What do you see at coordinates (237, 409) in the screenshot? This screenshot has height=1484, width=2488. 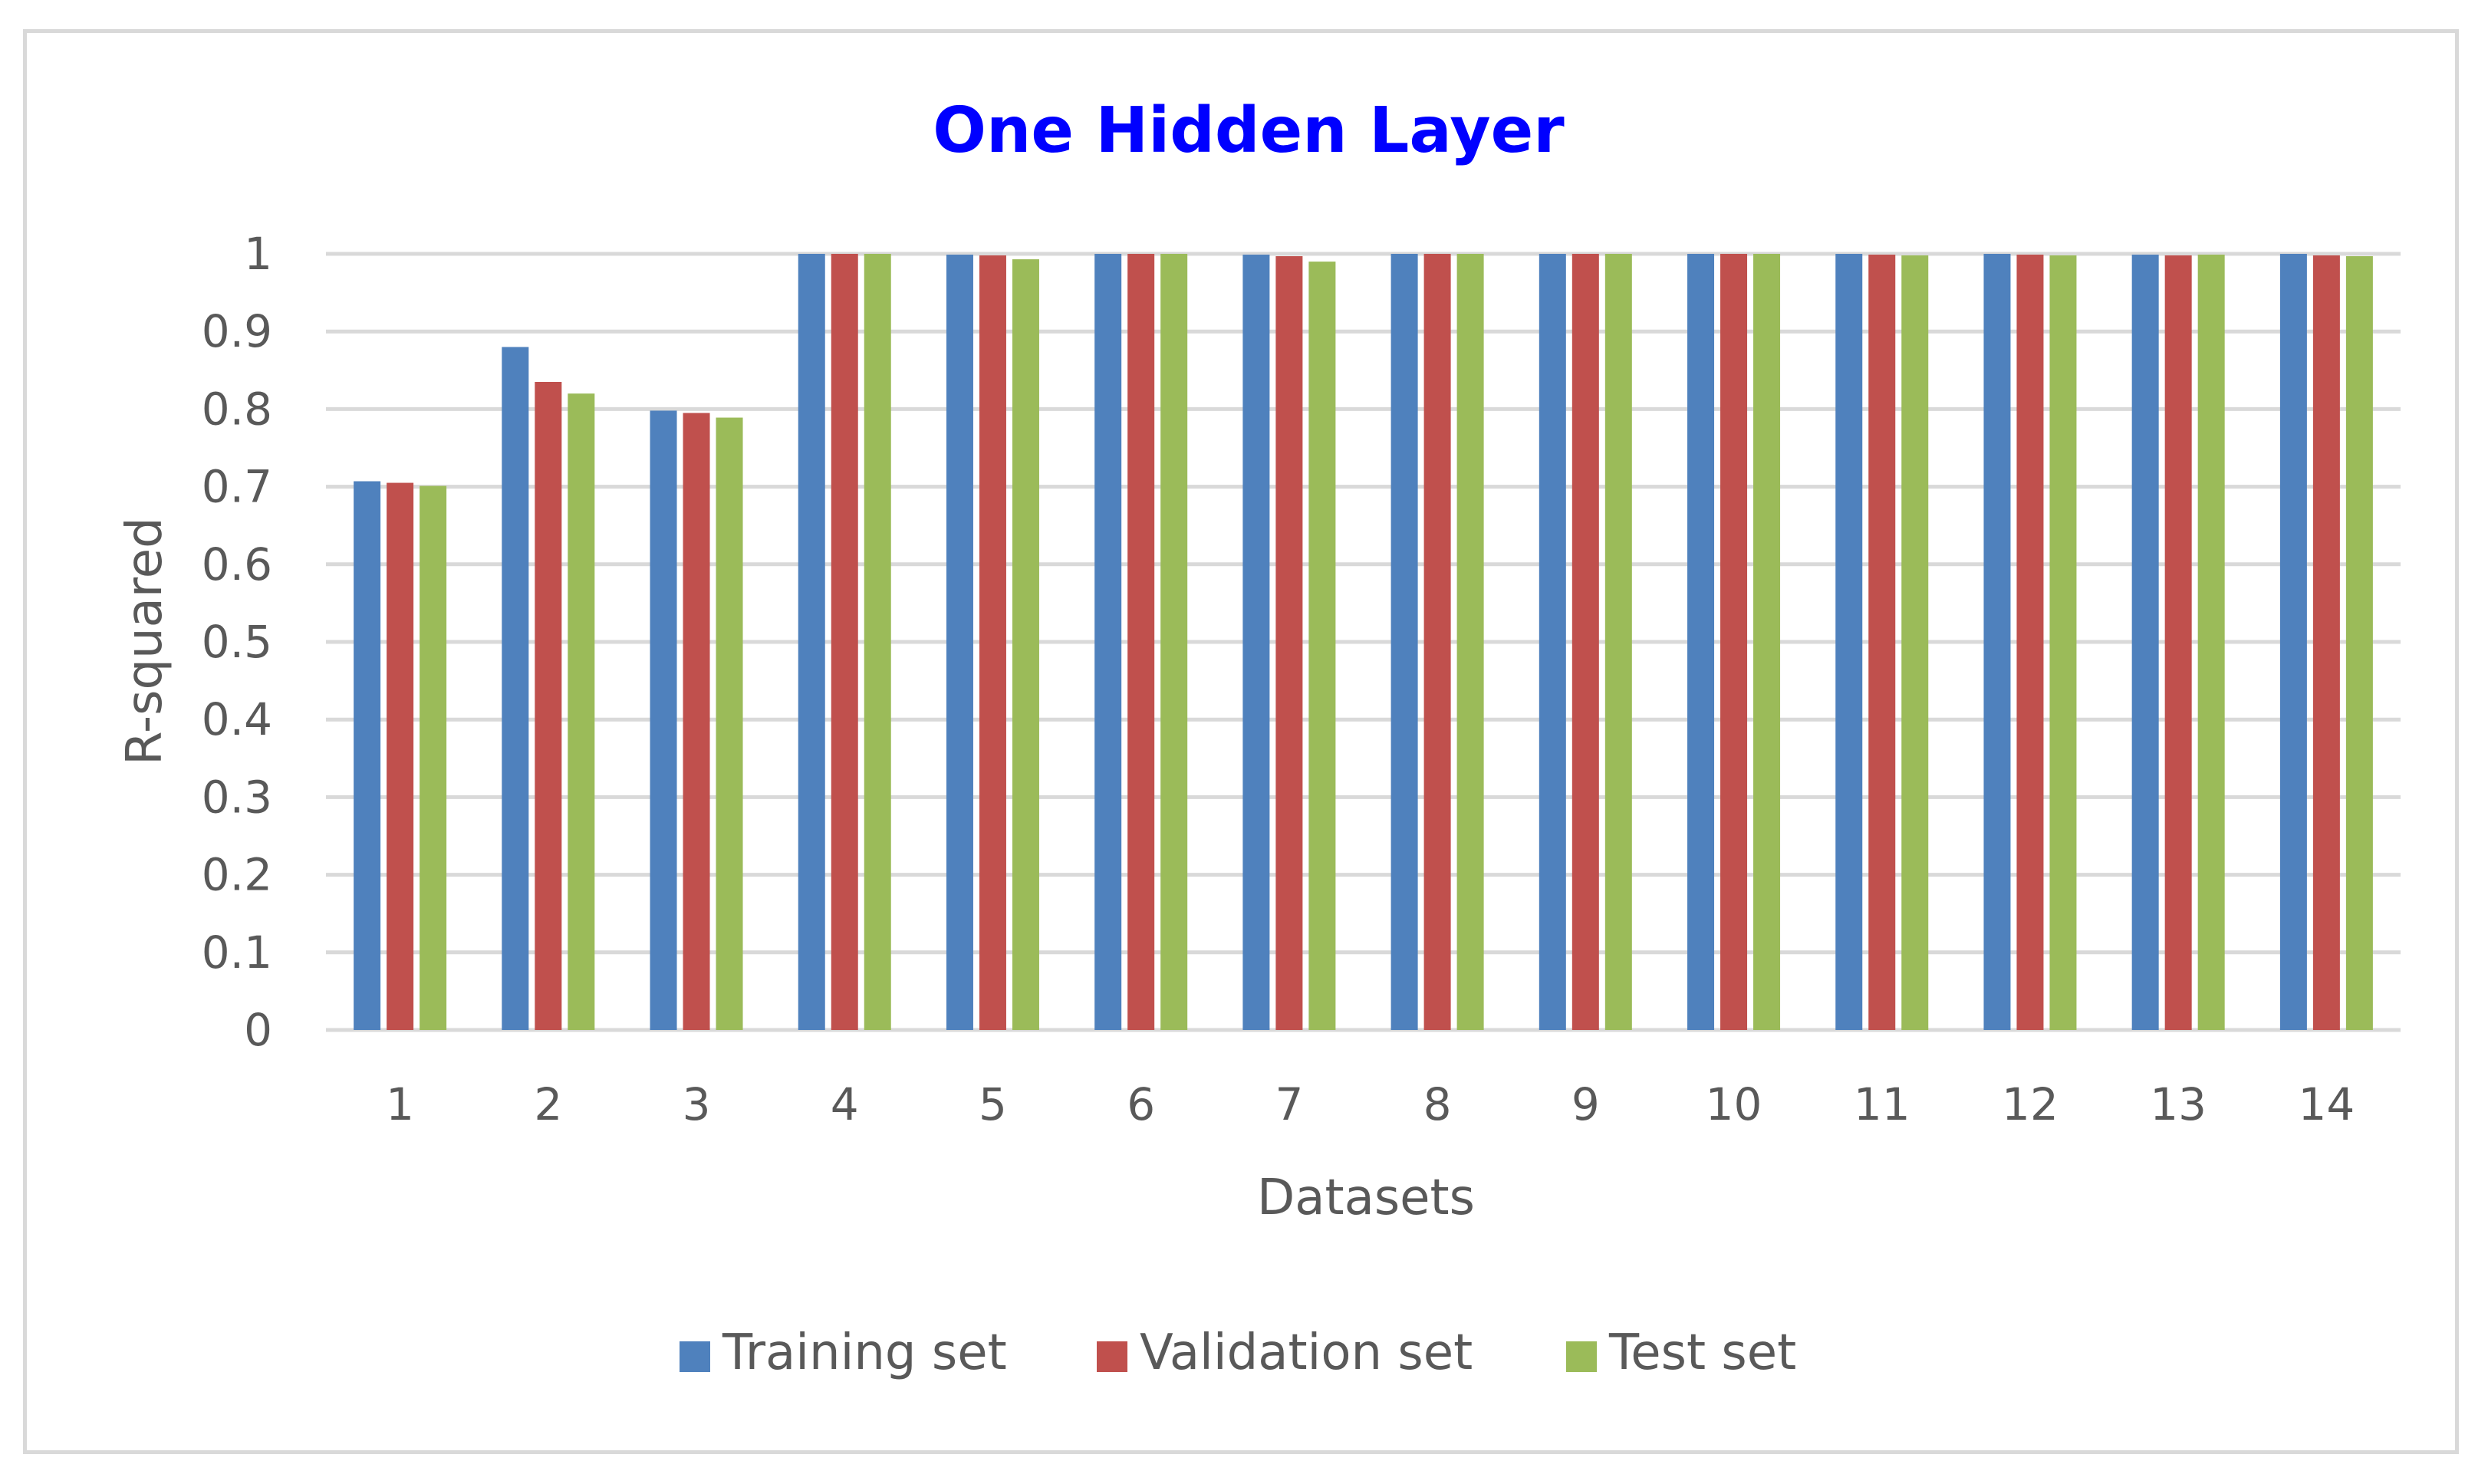 I see `y-tick-label: 0.8` at bounding box center [237, 409].